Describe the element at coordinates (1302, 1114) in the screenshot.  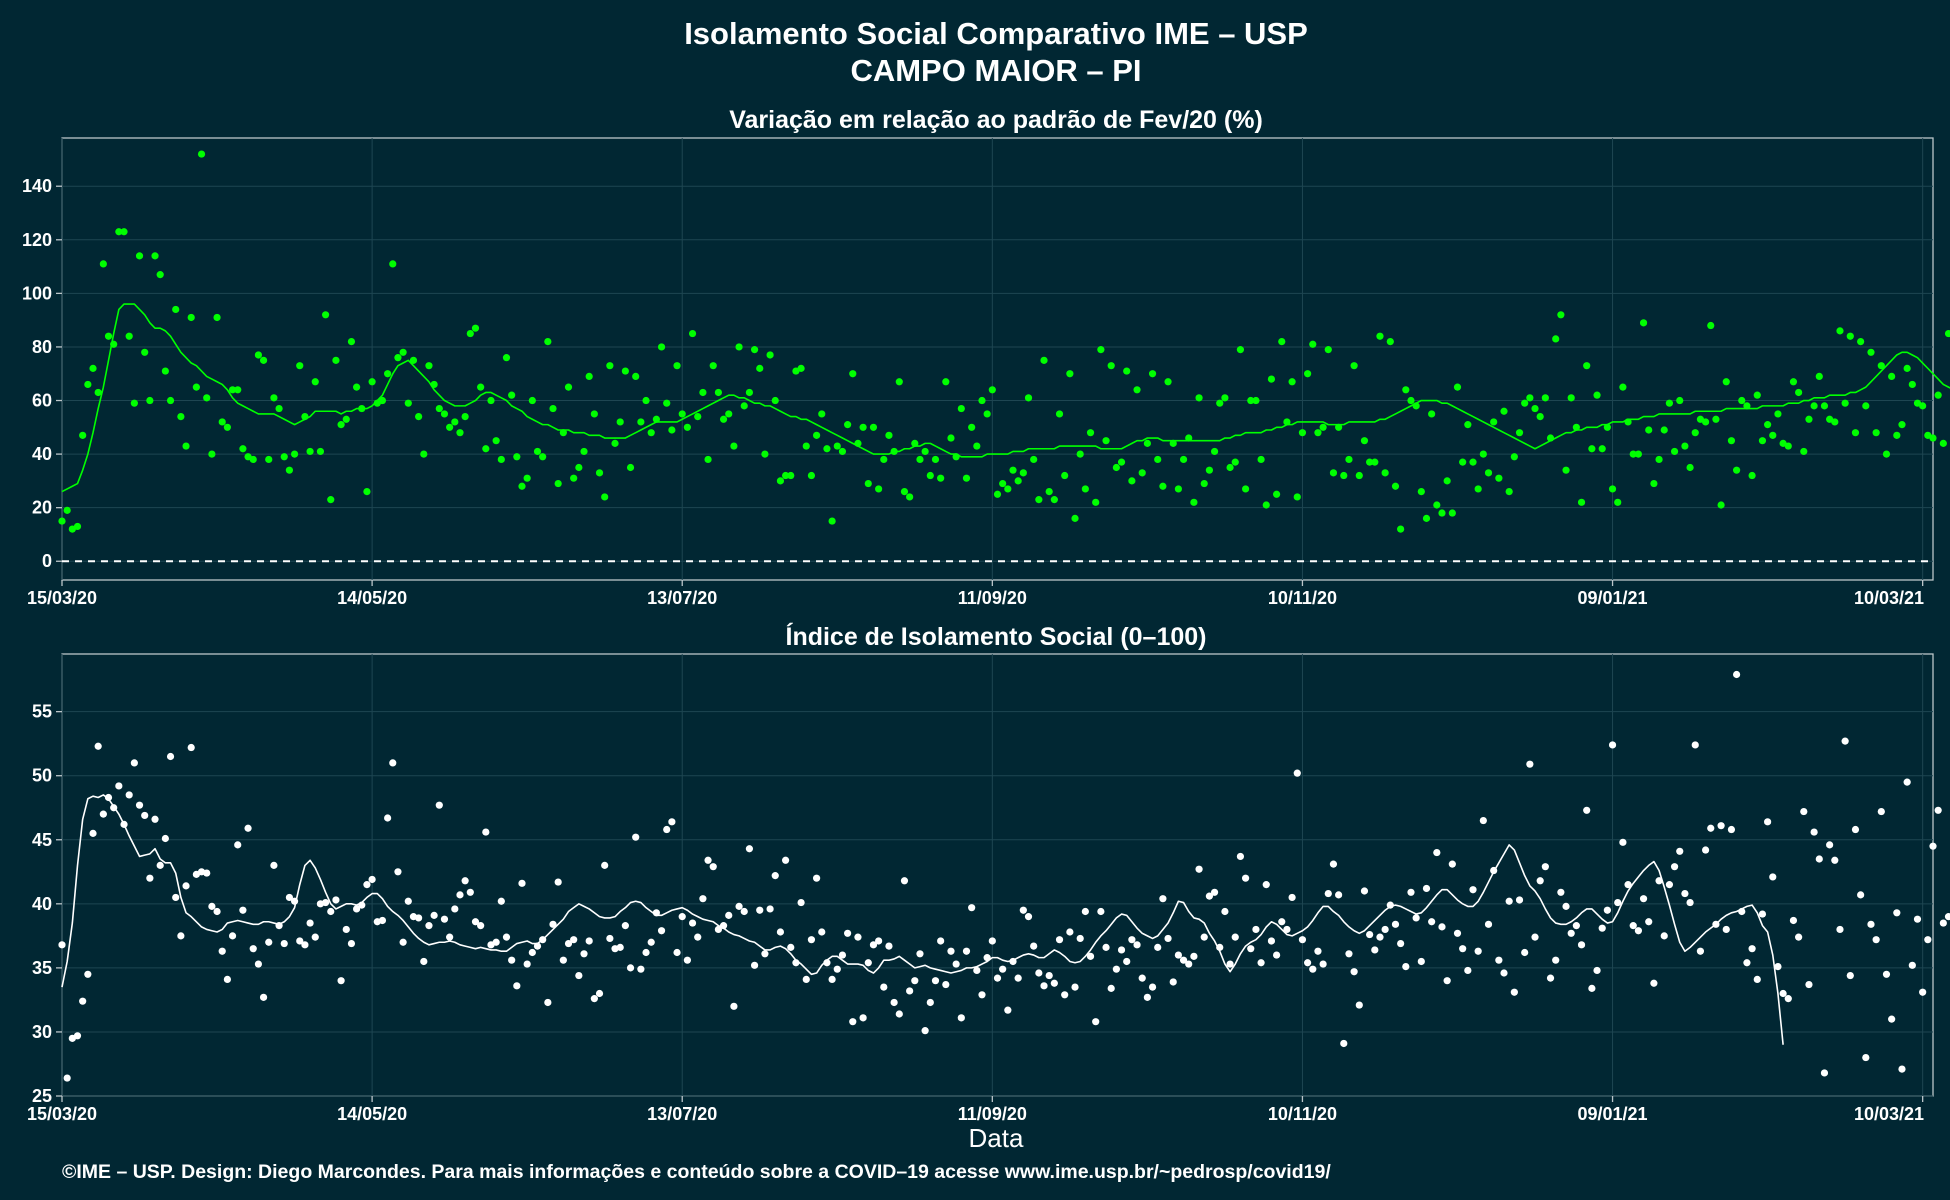
I see `panel2-x-tick-label: 10/11/20` at that location.